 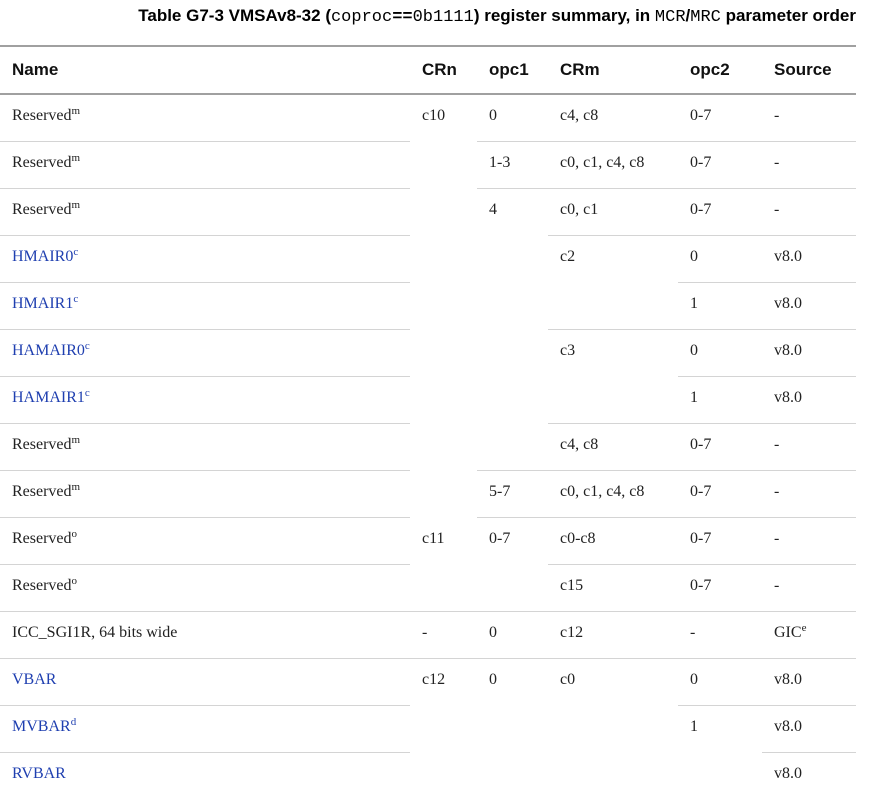 What do you see at coordinates (613, 635) in the screenshot?
I see `crm-cell: c12` at bounding box center [613, 635].